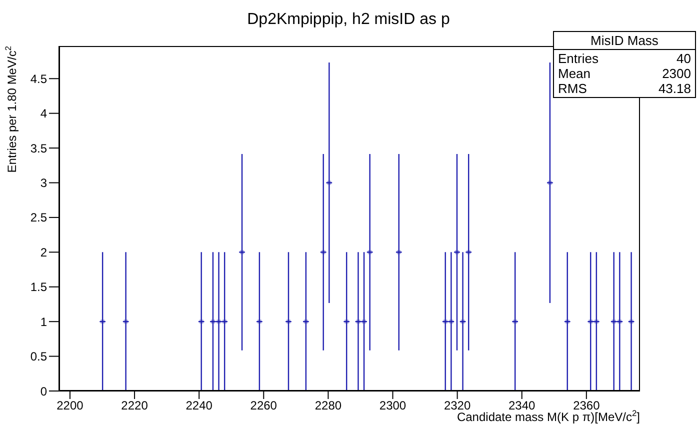 Image resolution: width=697 pixels, height=429 pixels. Describe the element at coordinates (39, 217) in the screenshot. I see `y-tick-label: 2.5` at that location.